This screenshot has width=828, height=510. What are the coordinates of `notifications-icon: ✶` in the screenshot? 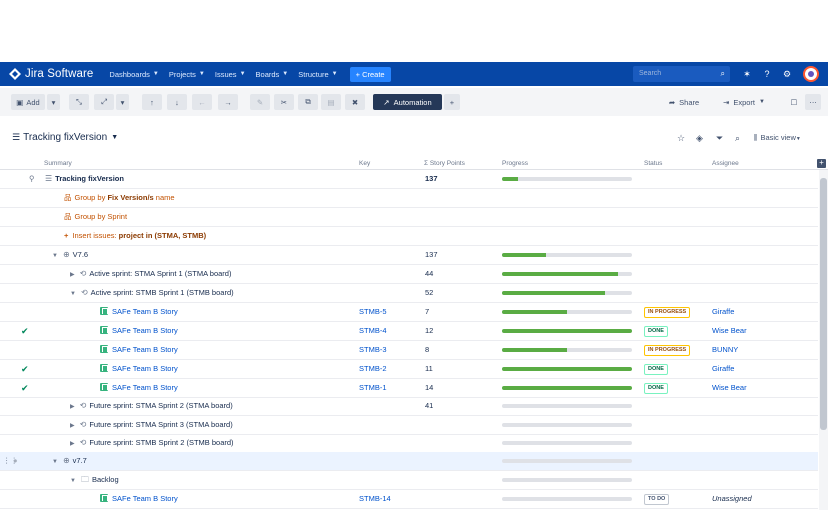 It's located at (747, 74).